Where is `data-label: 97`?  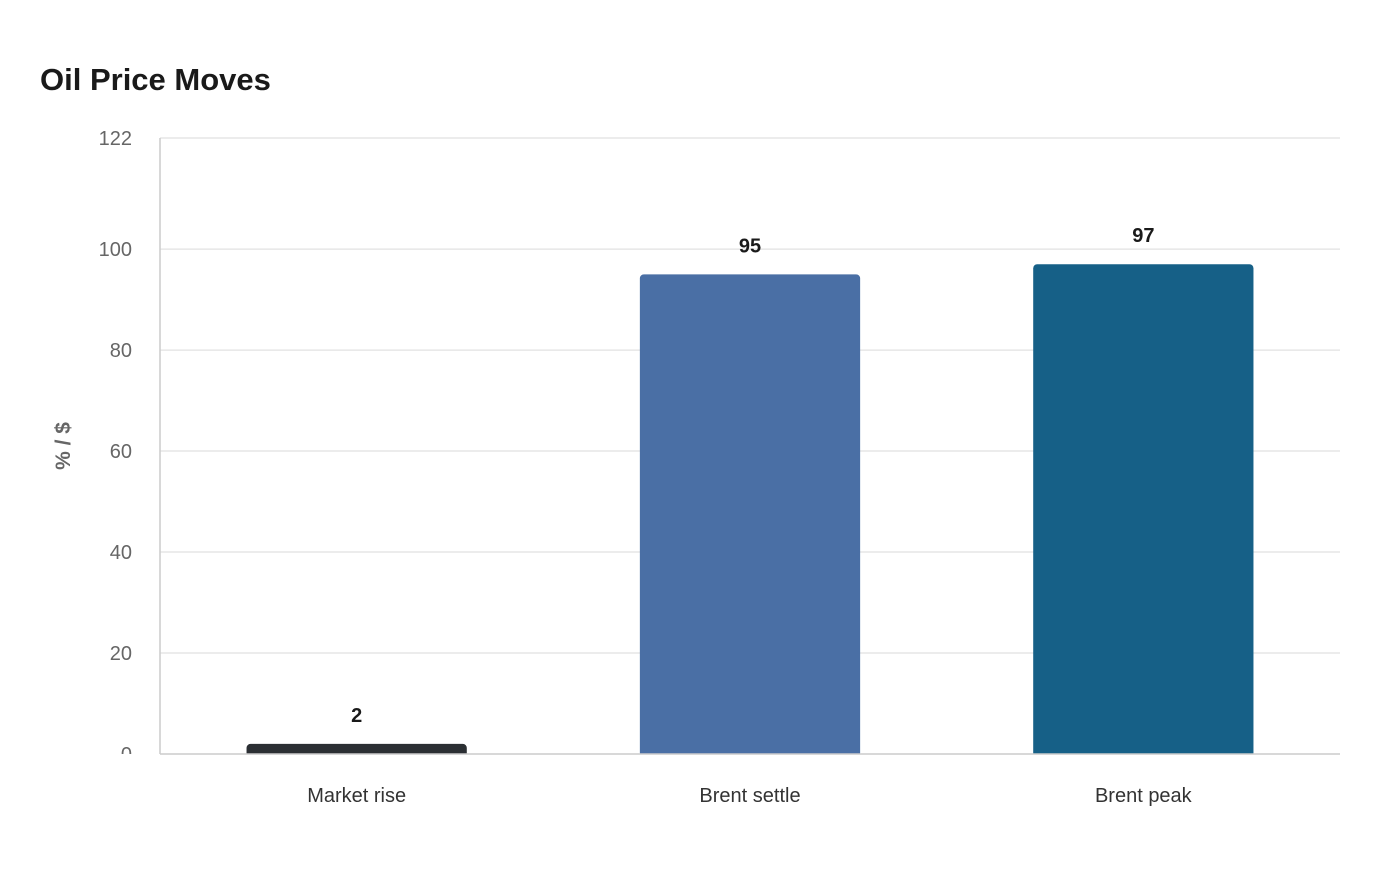 data-label: 97 is located at coordinates (1143, 236).